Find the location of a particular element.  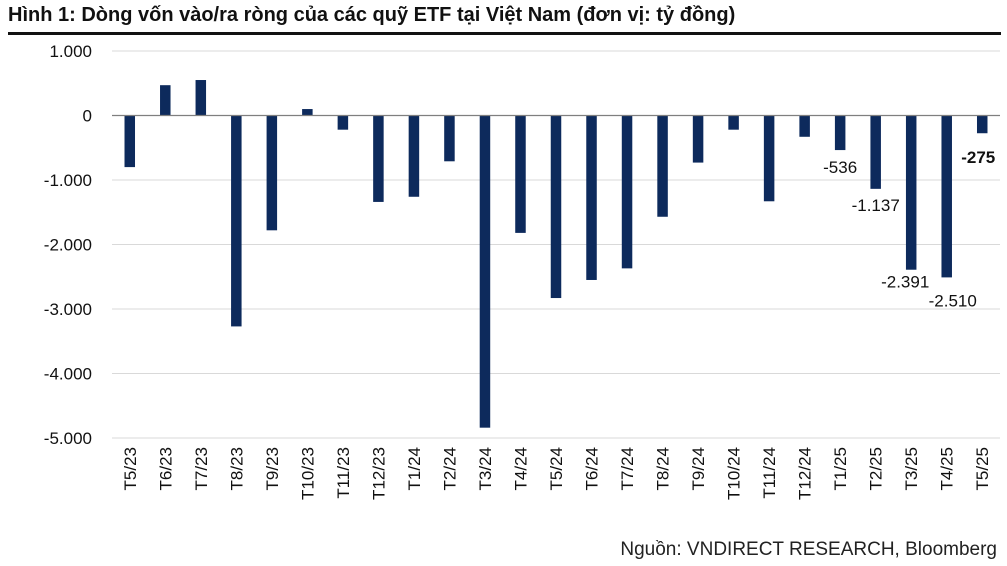

x-tick-label: T9/23 is located at coordinates (272, 468).